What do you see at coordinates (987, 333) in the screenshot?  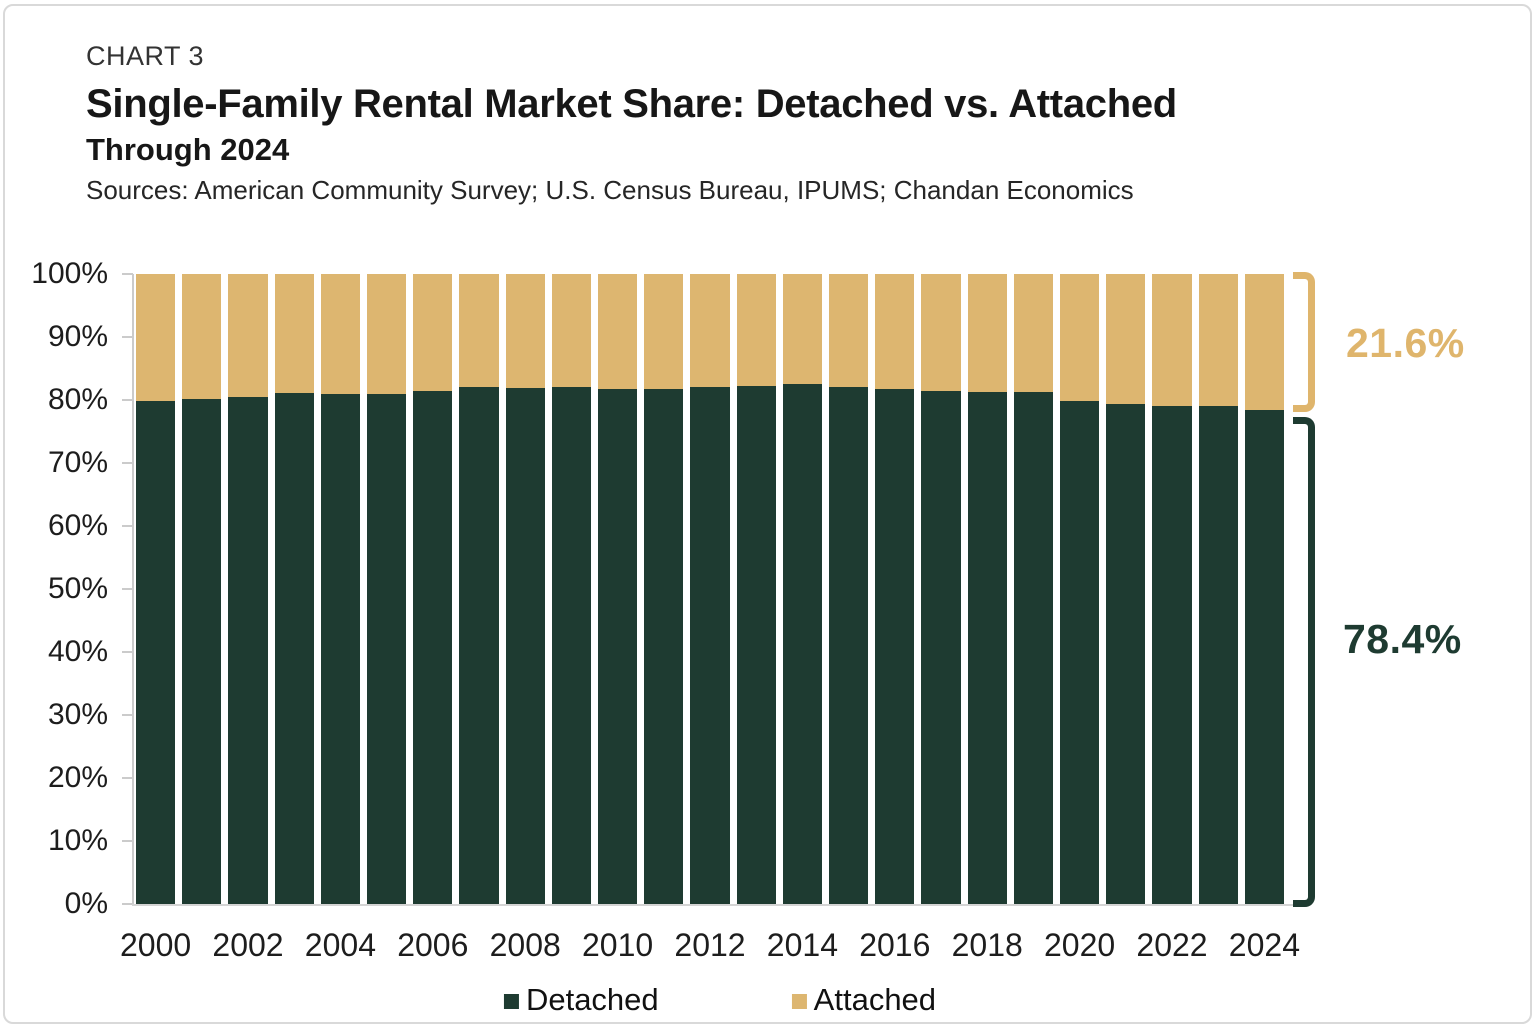 I see `bar-2018-attached-segment` at bounding box center [987, 333].